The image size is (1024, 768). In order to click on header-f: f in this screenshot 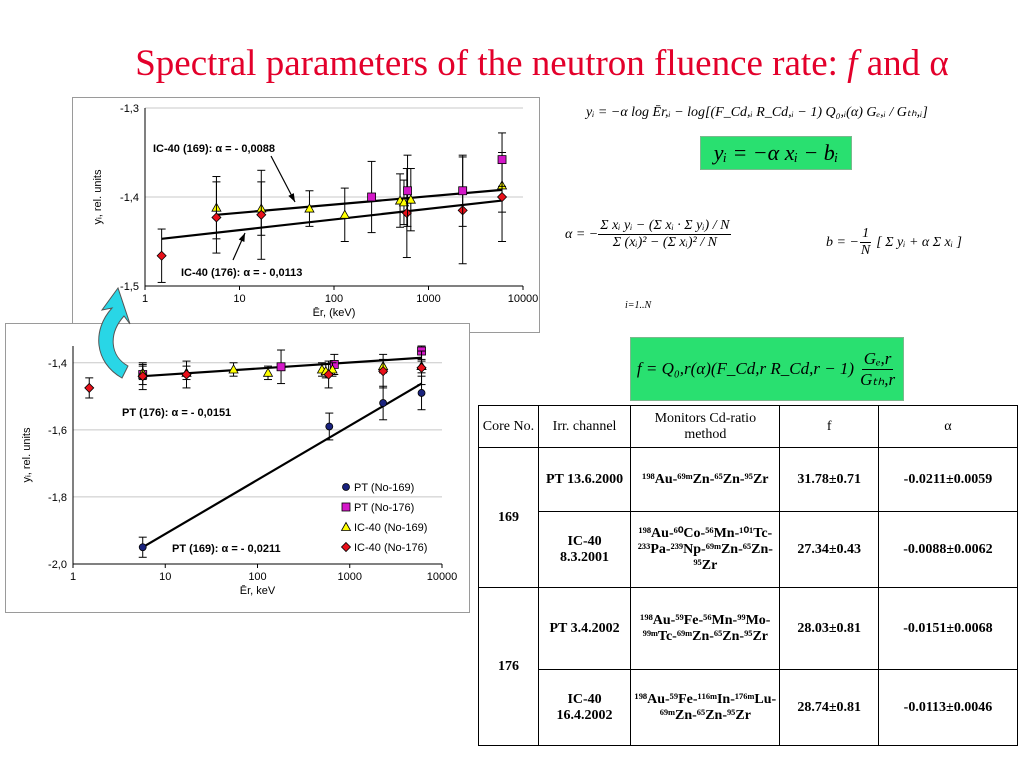, I will do `click(829, 426)`.